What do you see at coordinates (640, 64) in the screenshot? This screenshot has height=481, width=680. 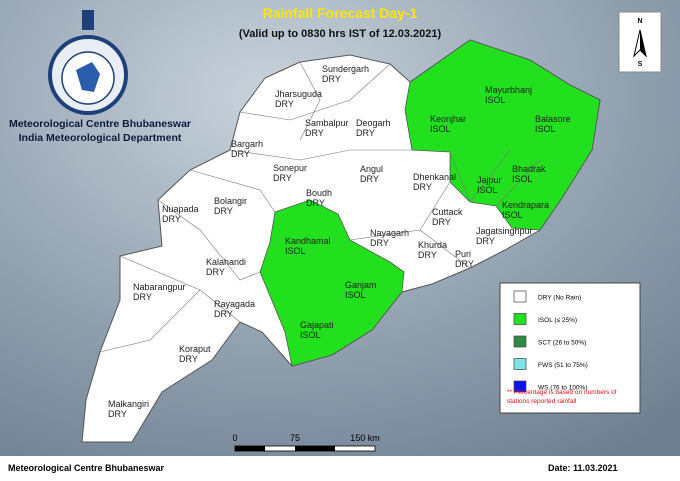 I see `compass-south: S` at bounding box center [640, 64].